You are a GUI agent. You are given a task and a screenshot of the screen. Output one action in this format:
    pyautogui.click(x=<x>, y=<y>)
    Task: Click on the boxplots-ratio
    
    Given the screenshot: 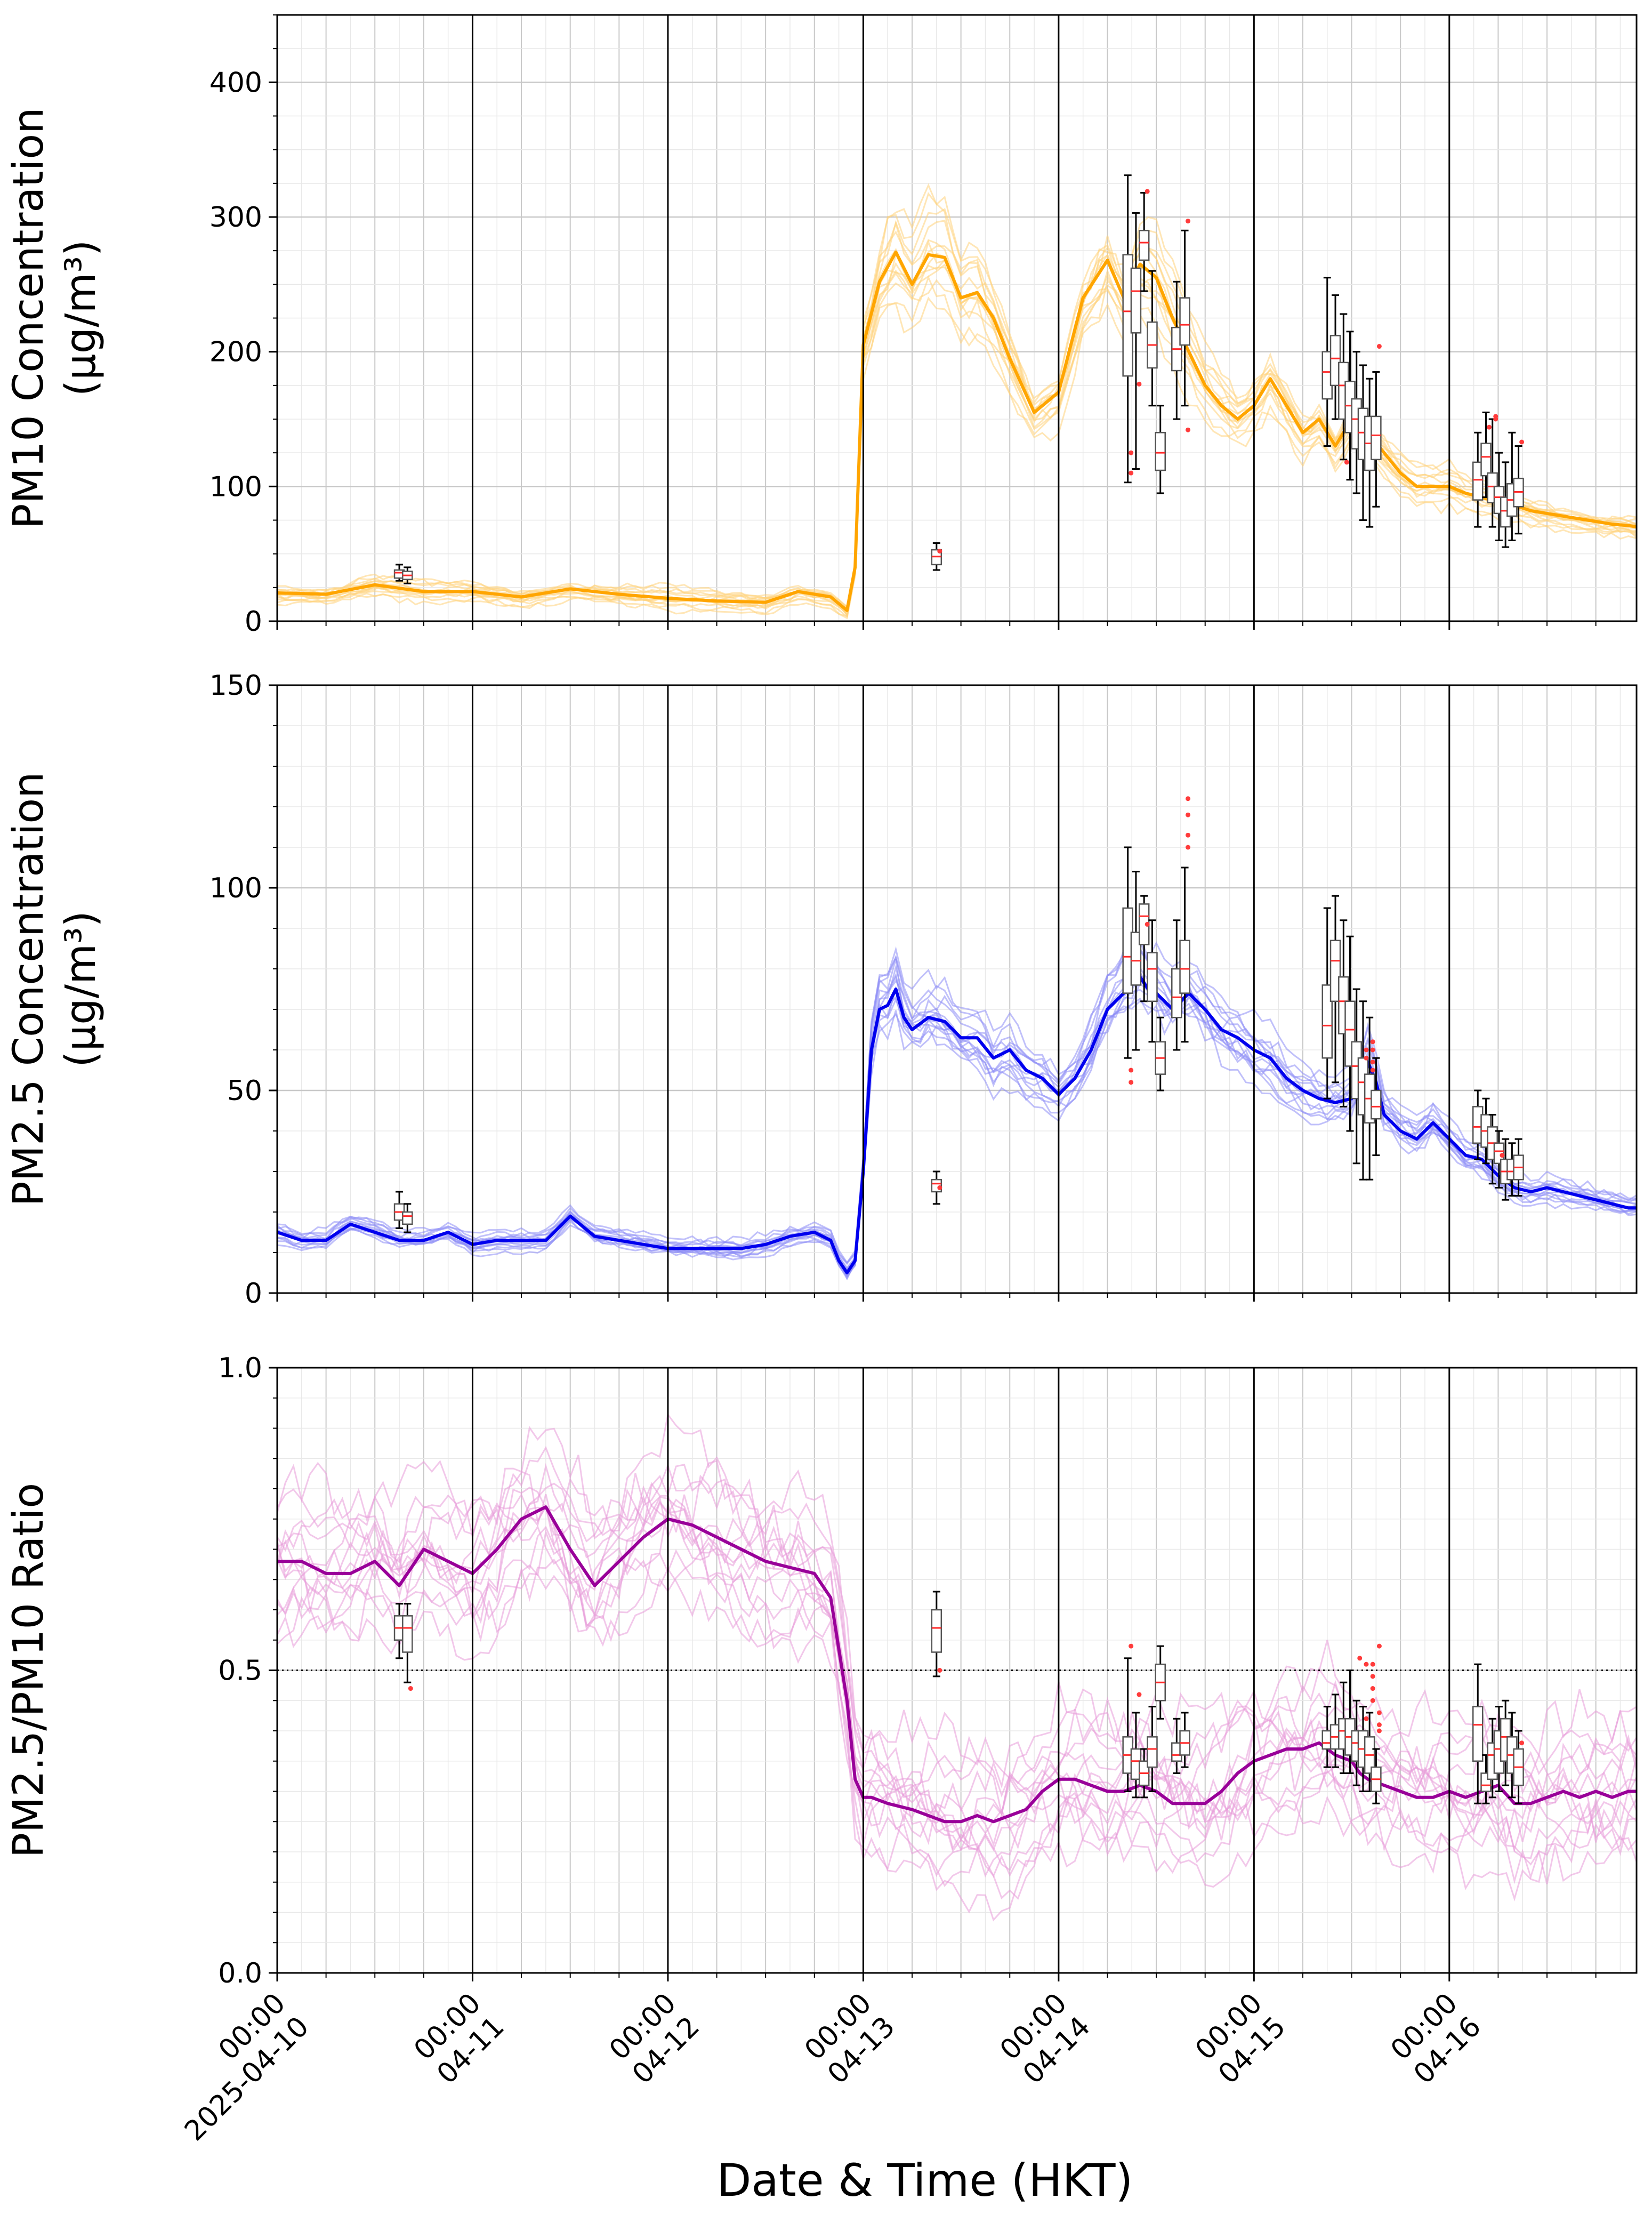 What is the action you would take?
    pyautogui.click(x=959, y=1698)
    